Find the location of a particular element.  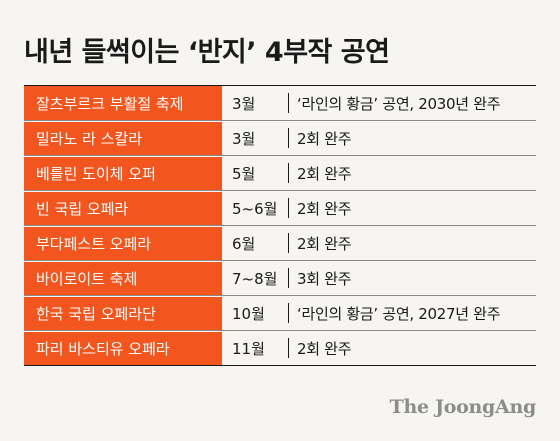

table-row: 밀라노 라 스칼라 3월 2회 완주 is located at coordinates (280, 138).